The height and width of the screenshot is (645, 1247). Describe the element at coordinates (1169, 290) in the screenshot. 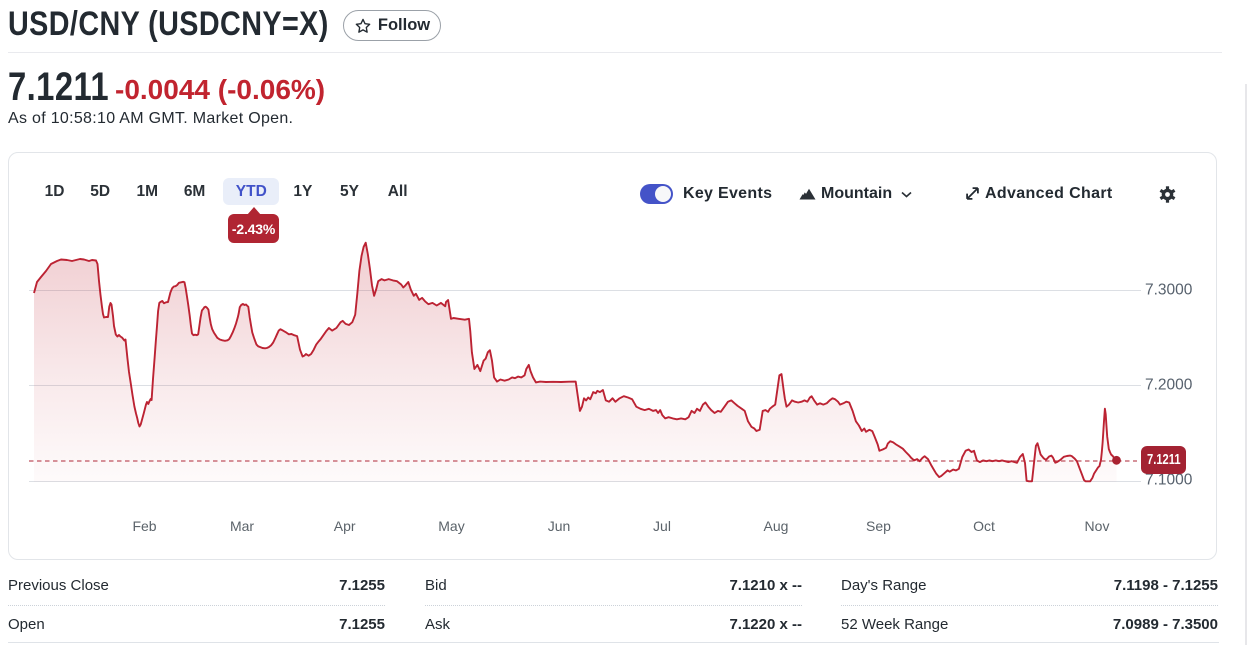

I see `svg-text: 7.3000` at that location.